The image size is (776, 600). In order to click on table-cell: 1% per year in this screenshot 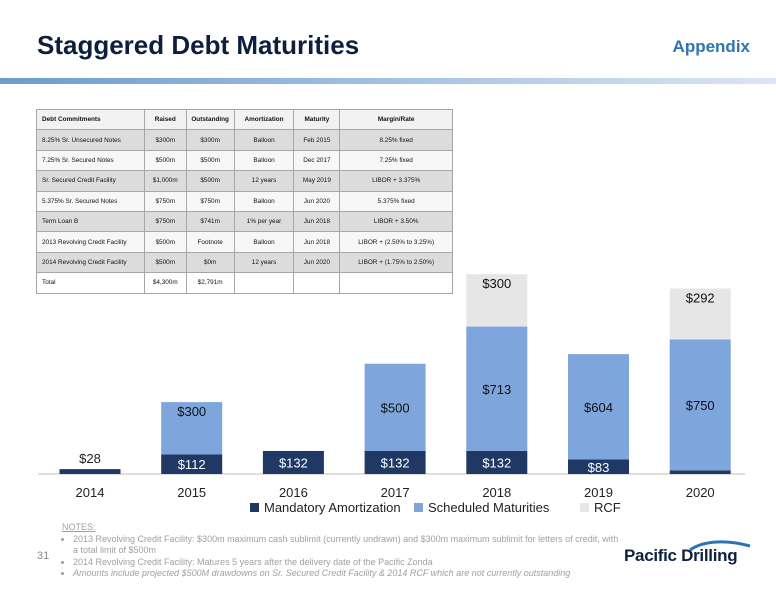, I will do `click(264, 221)`.